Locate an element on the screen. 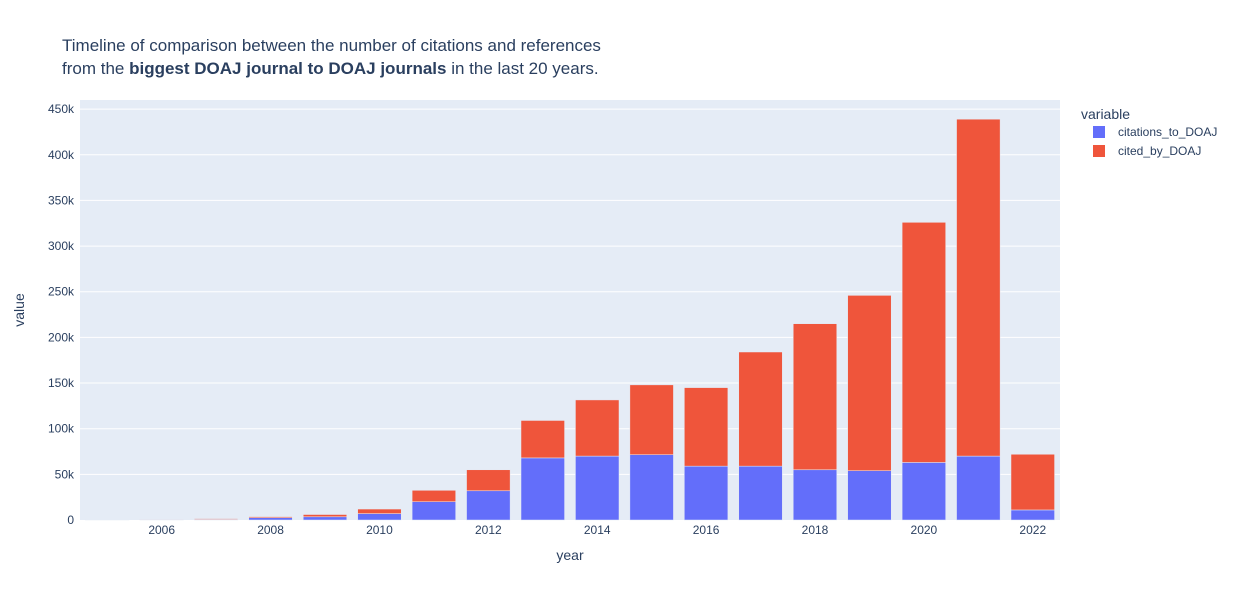 The height and width of the screenshot is (600, 1247). title-line-2-suffix: in the last 20 years. is located at coordinates (522, 68).